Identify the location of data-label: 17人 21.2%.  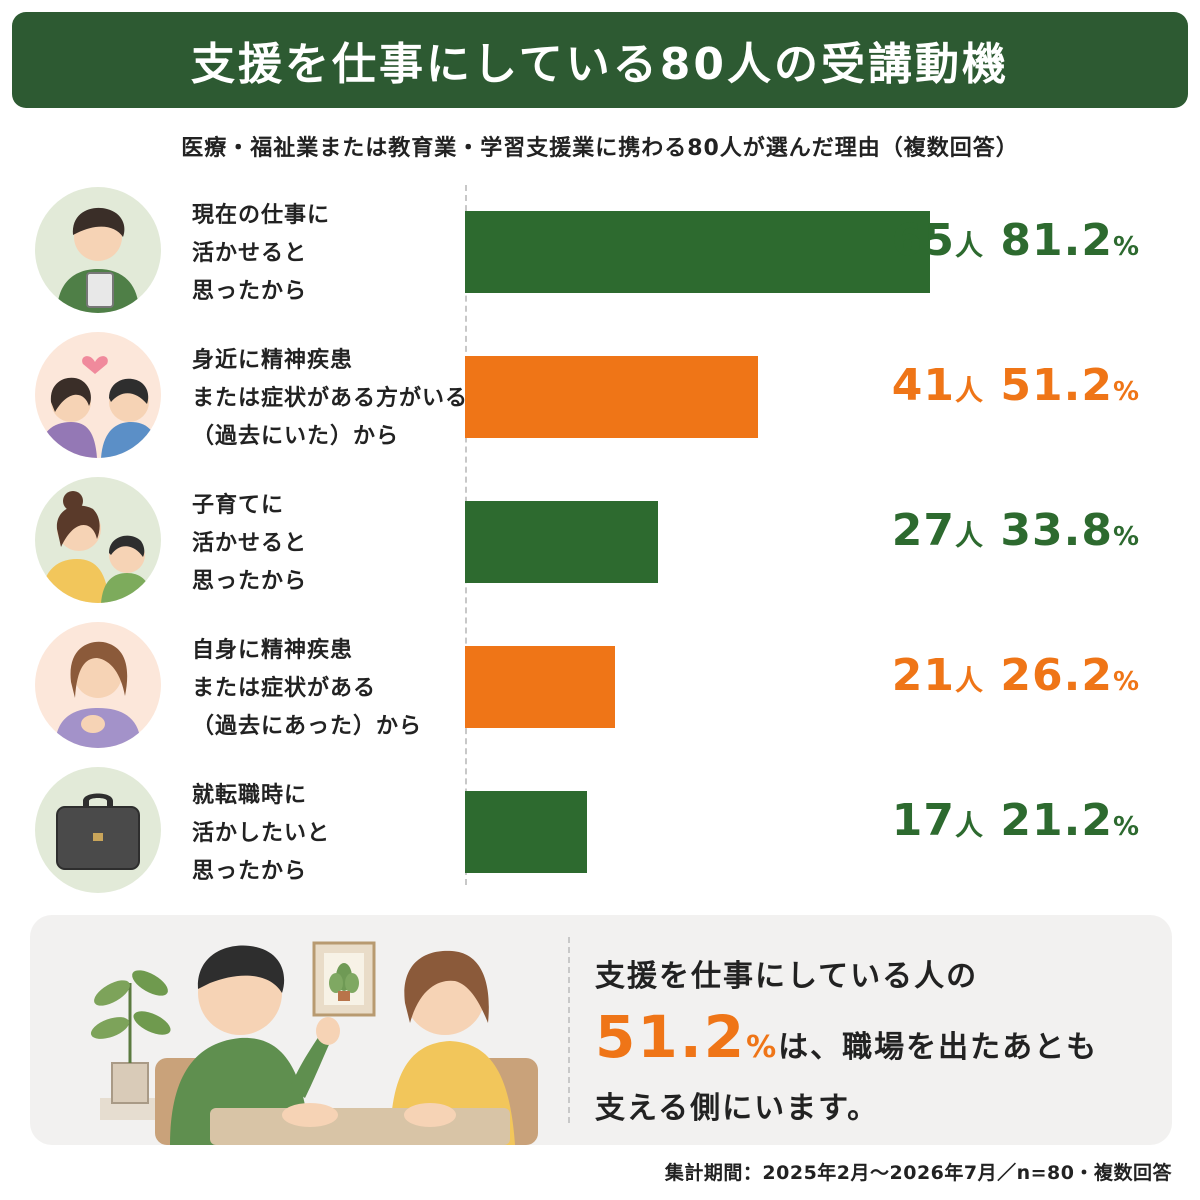
(1016, 820).